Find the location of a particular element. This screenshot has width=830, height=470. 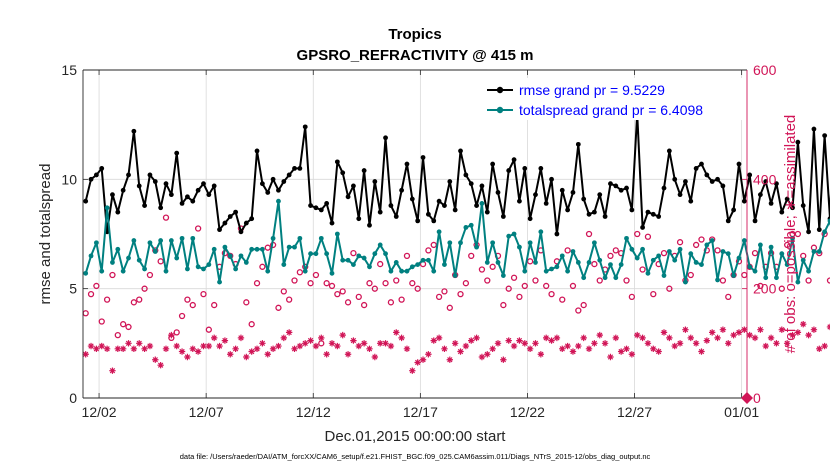

y-left-tick-label: 15 is located at coordinates (69, 70).